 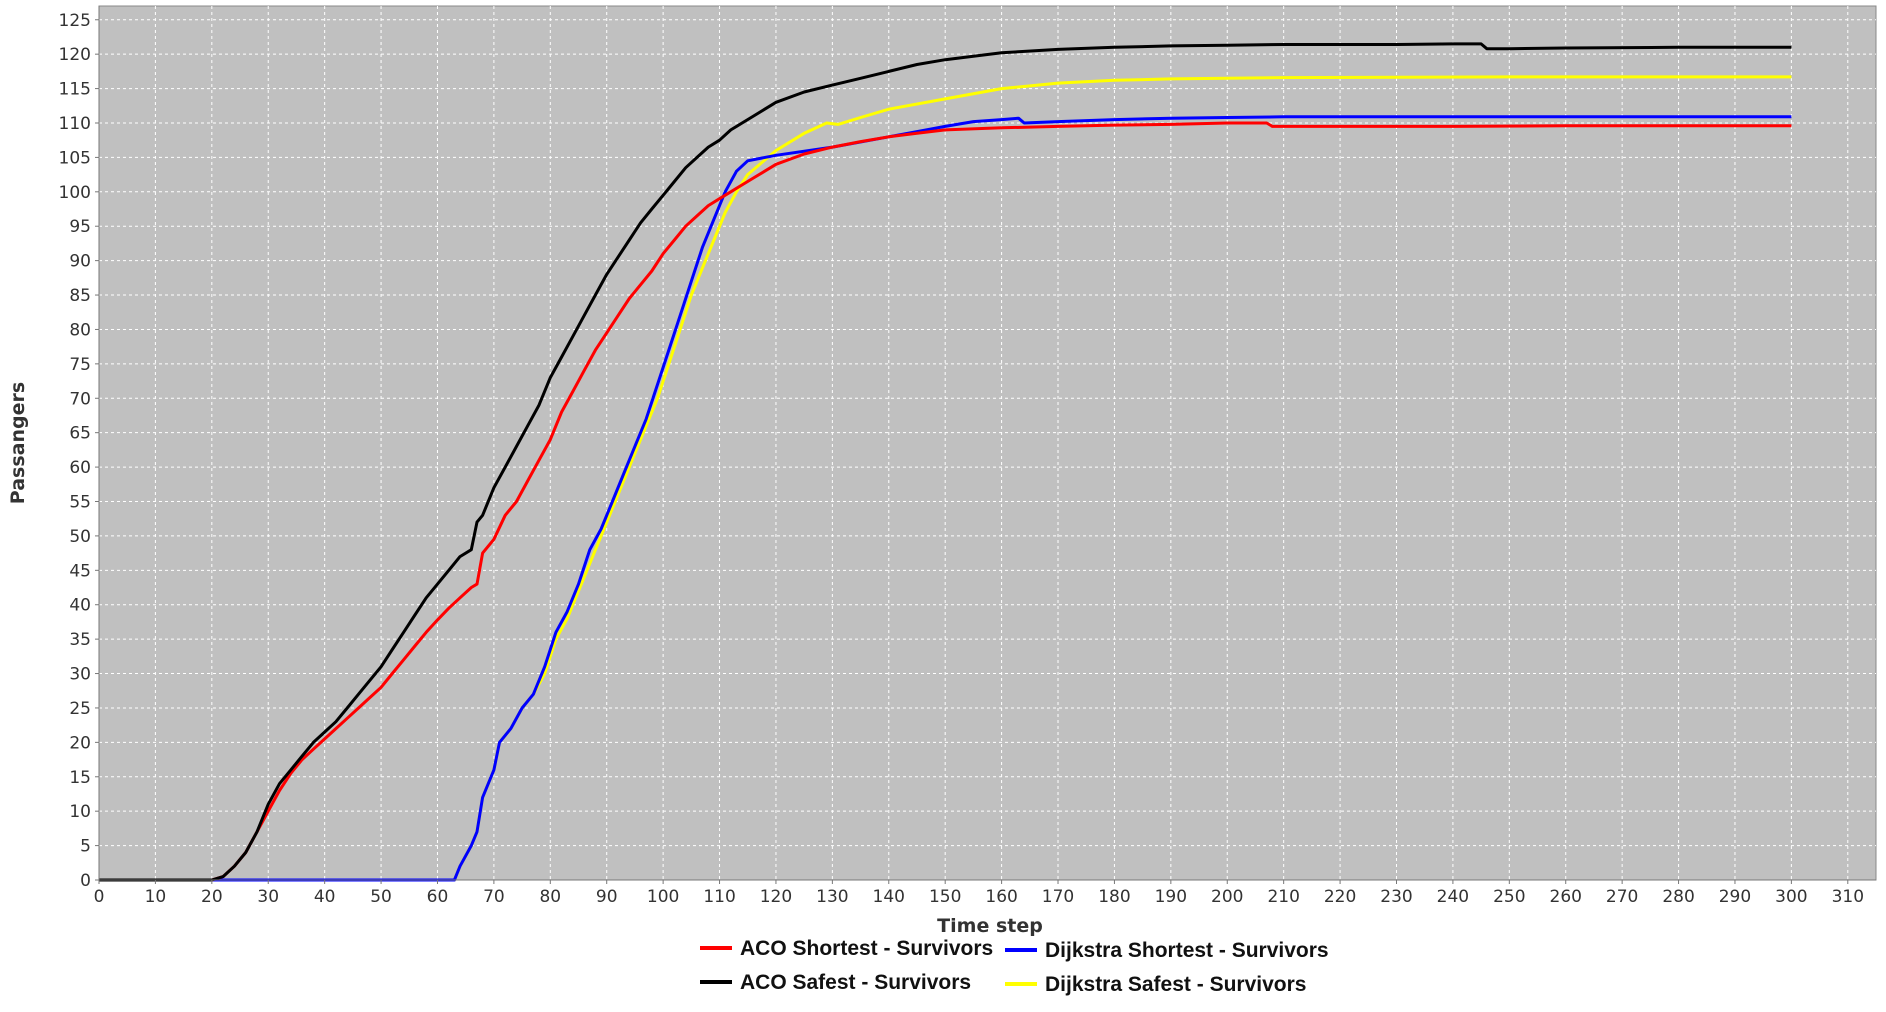 I want to click on x-tick-label: 10, so click(x=156, y=897).